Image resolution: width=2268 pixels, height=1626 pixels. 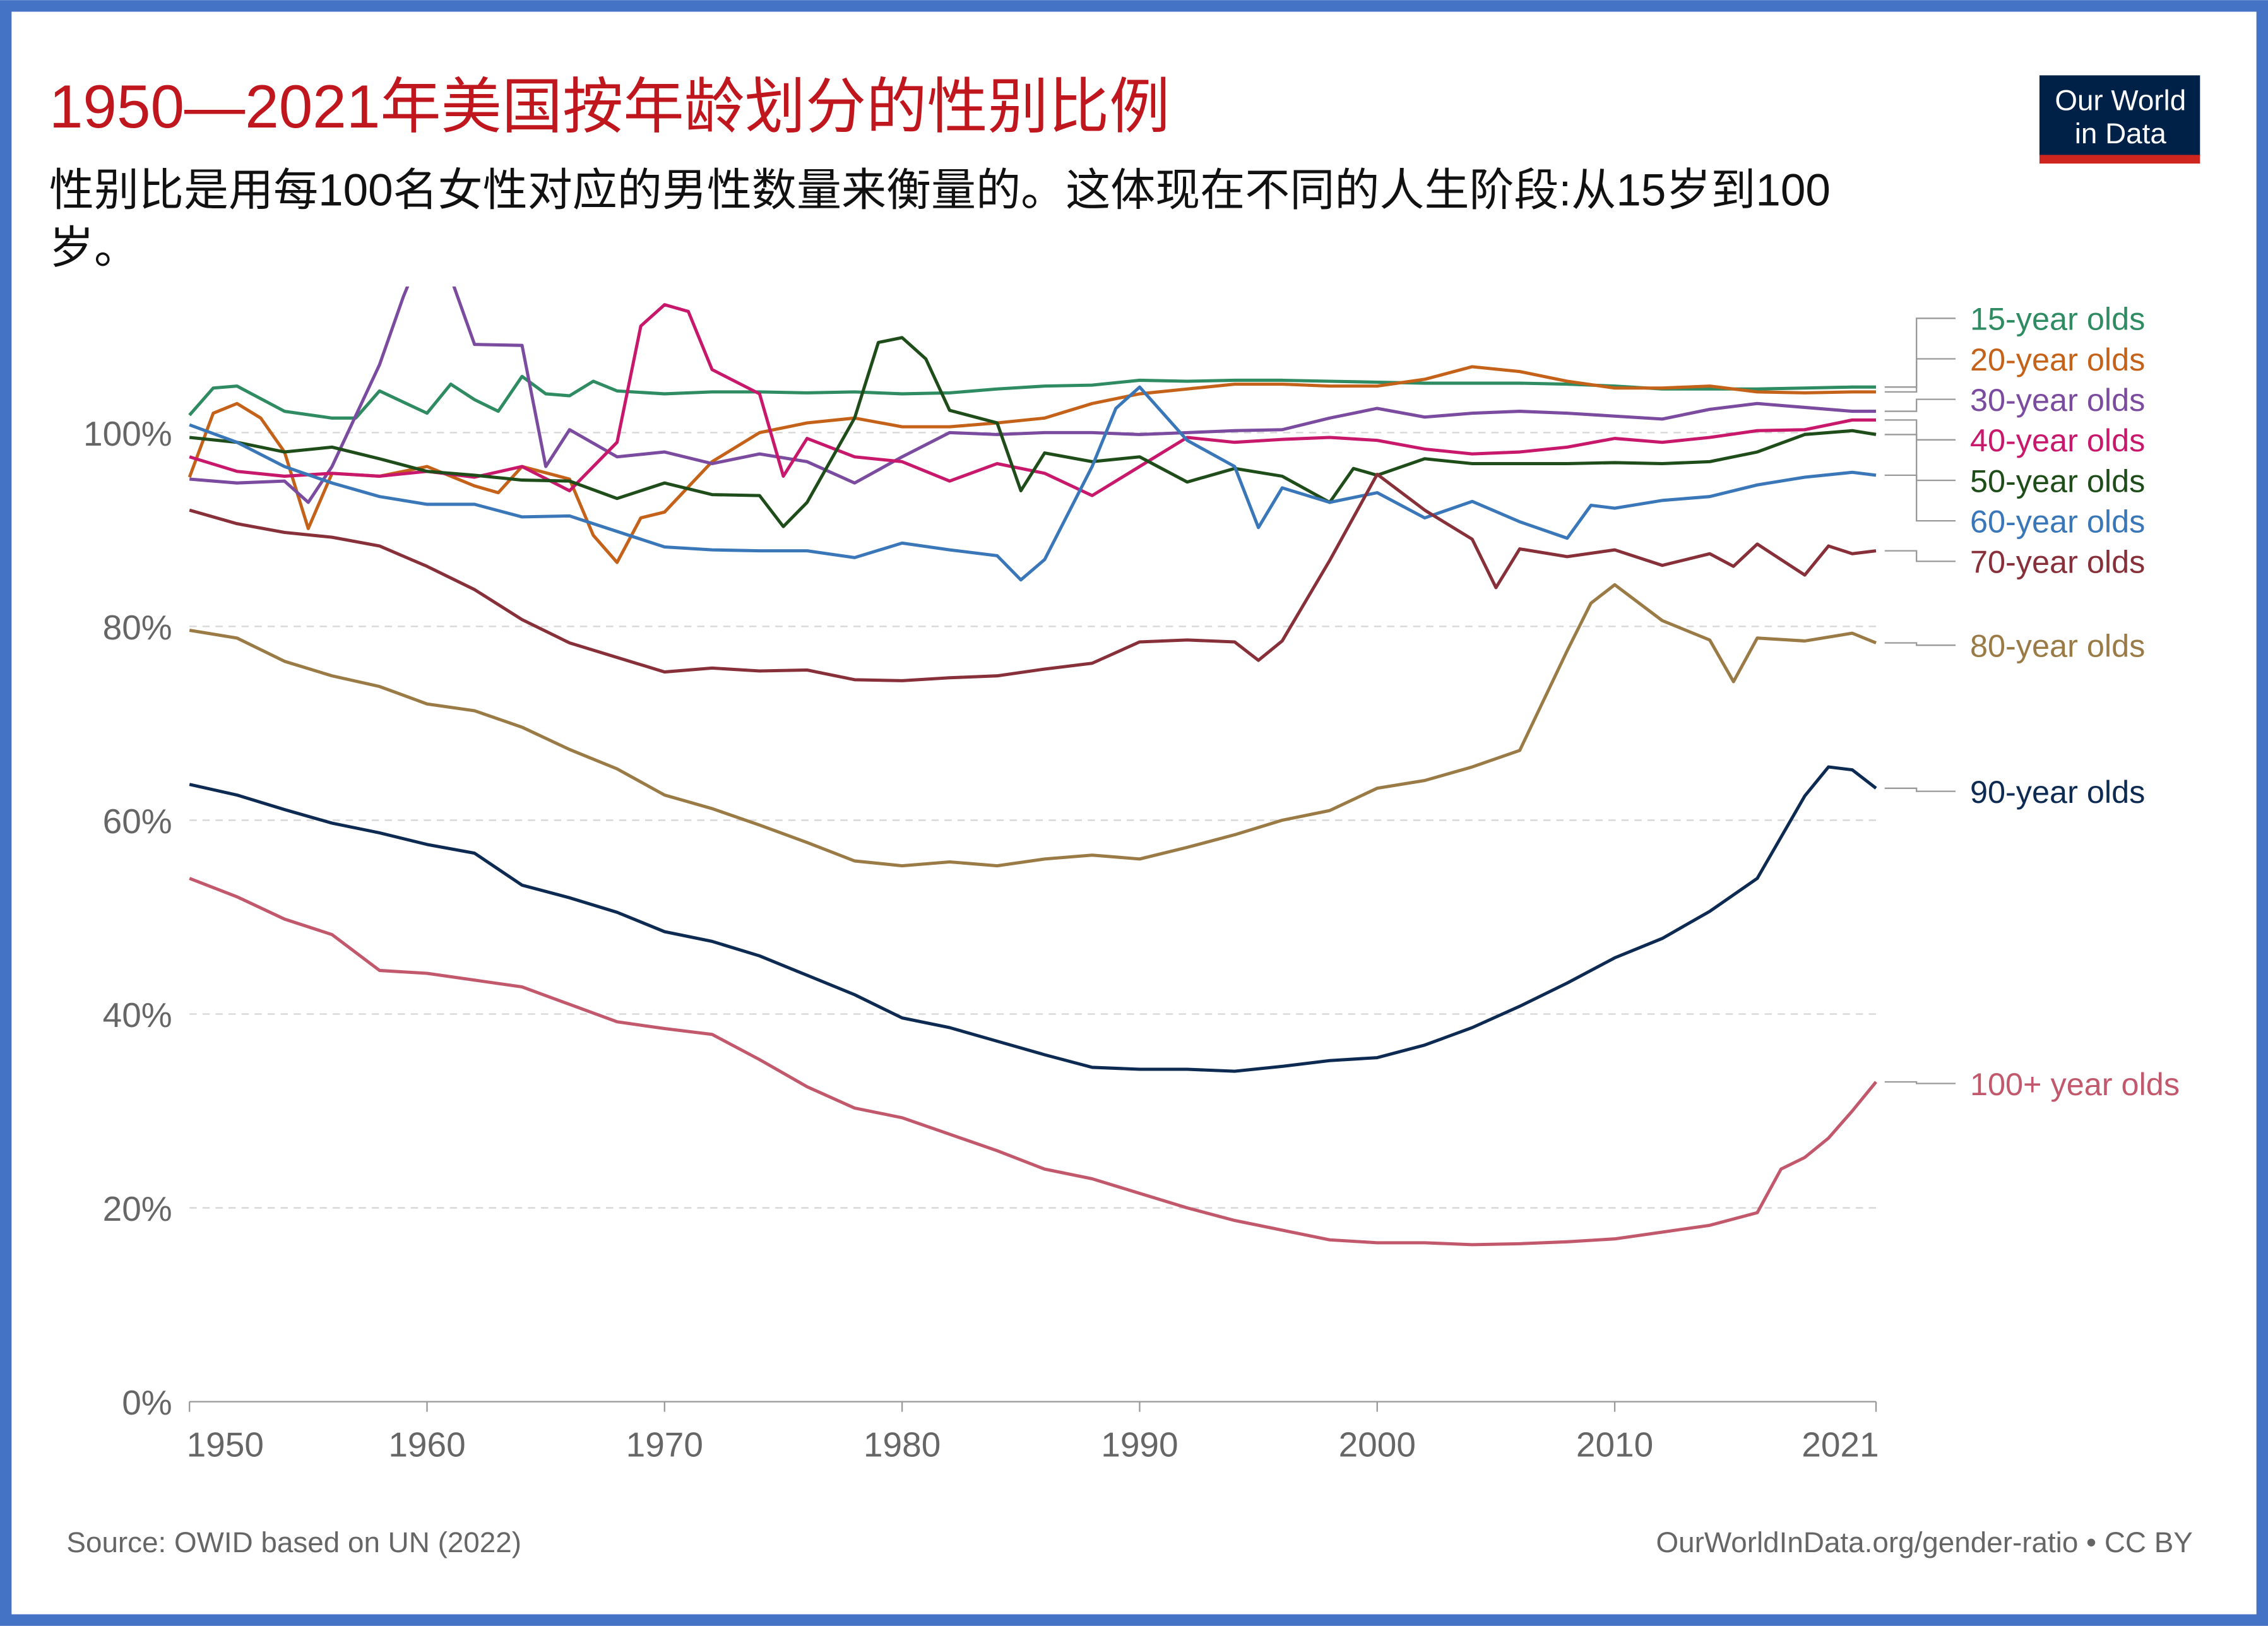 I want to click on title-box: 1950—2021年美国按年龄划分的性别比例, so click(x=609, y=107).